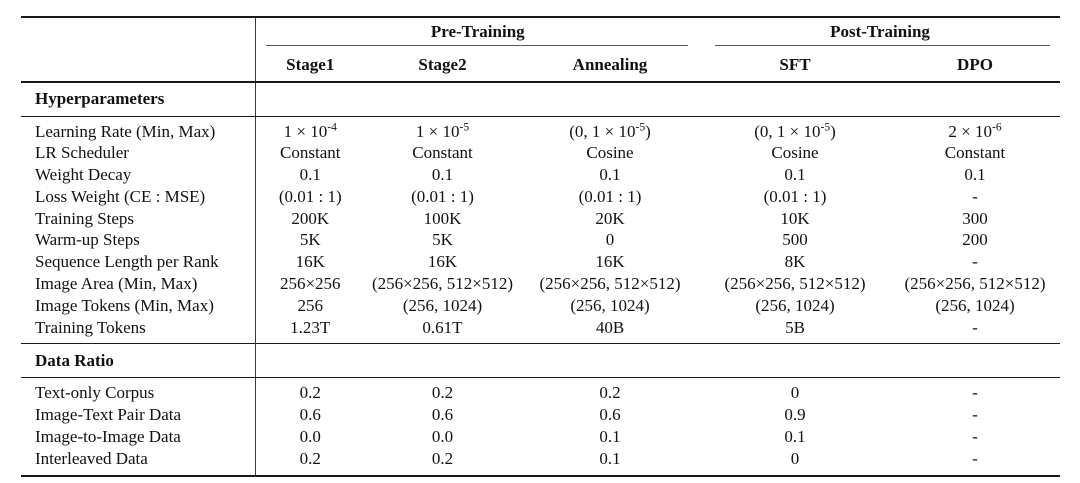 The height and width of the screenshot is (483, 1080). I want to click on table-cell: 40B, so click(610, 327).